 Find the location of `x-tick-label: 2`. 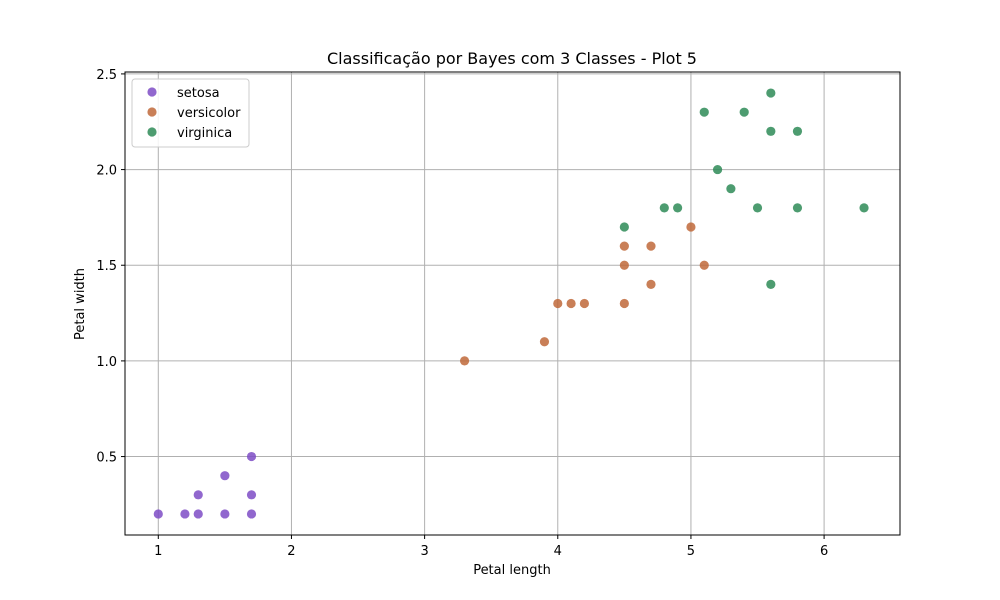

x-tick-label: 2 is located at coordinates (291, 551).